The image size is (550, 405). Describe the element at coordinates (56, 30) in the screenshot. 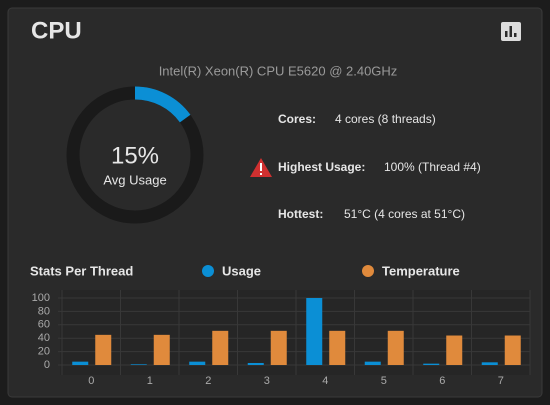

I see `card-title: CPU` at that location.